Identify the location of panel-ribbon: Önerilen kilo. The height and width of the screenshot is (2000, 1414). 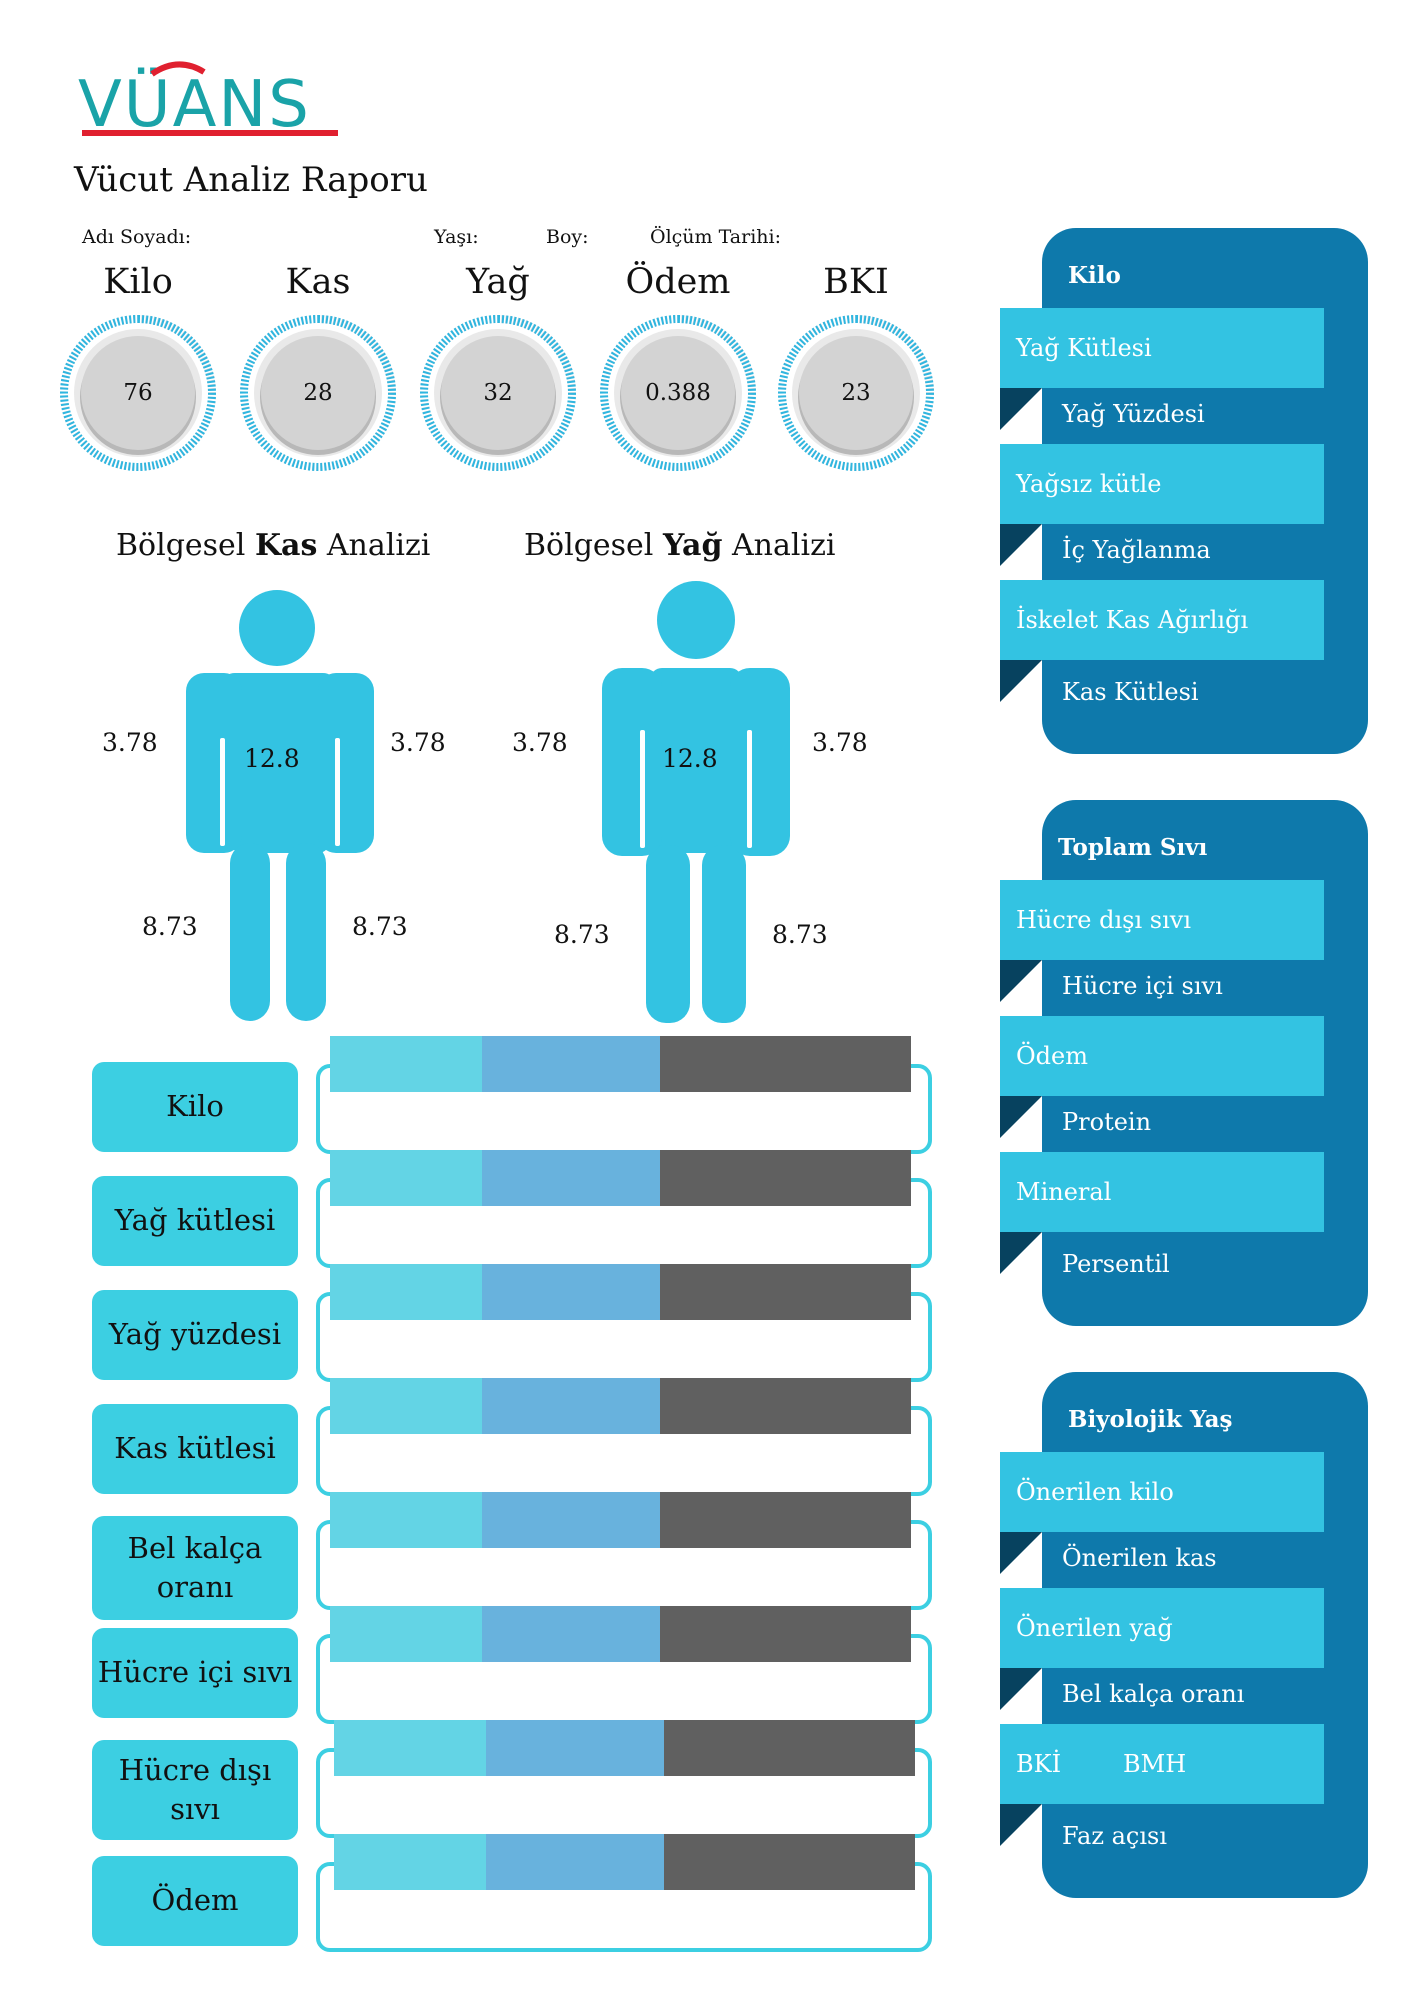
(1162, 1492).